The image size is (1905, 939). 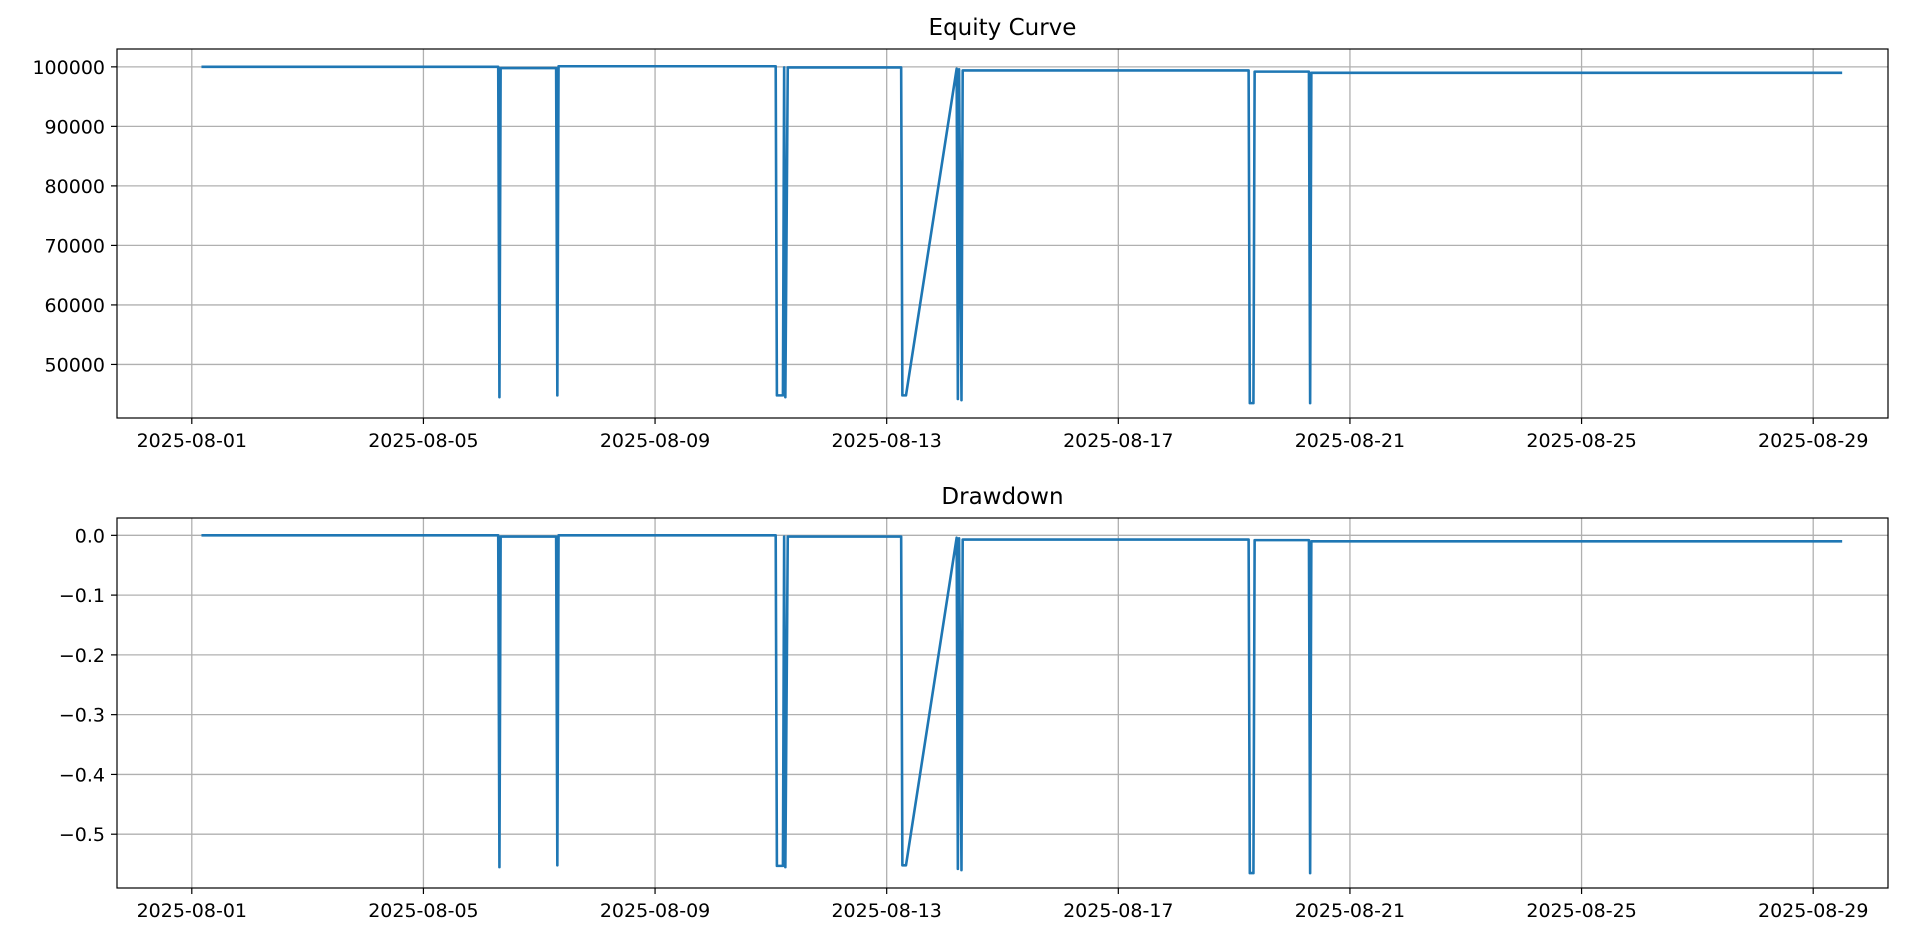 I want to click on y-tick-label: −0.4, so click(x=82, y=775).